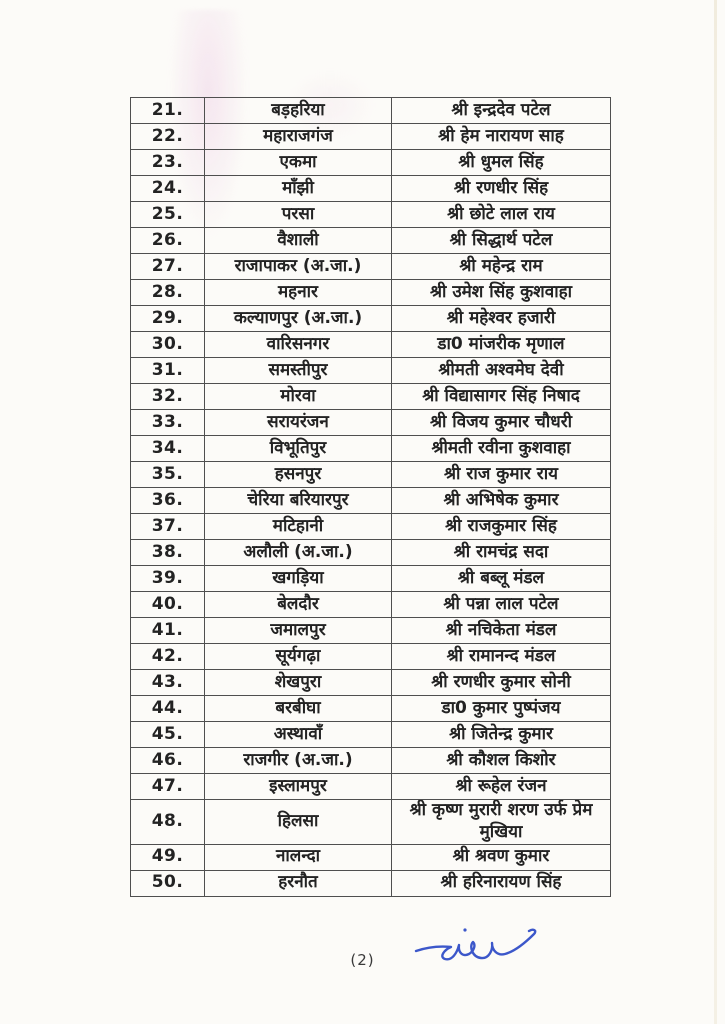 The width and height of the screenshot is (725, 1024). Describe the element at coordinates (501, 136) in the screenshot. I see `candidate-cell: श्री हेम नारायण साह` at that location.